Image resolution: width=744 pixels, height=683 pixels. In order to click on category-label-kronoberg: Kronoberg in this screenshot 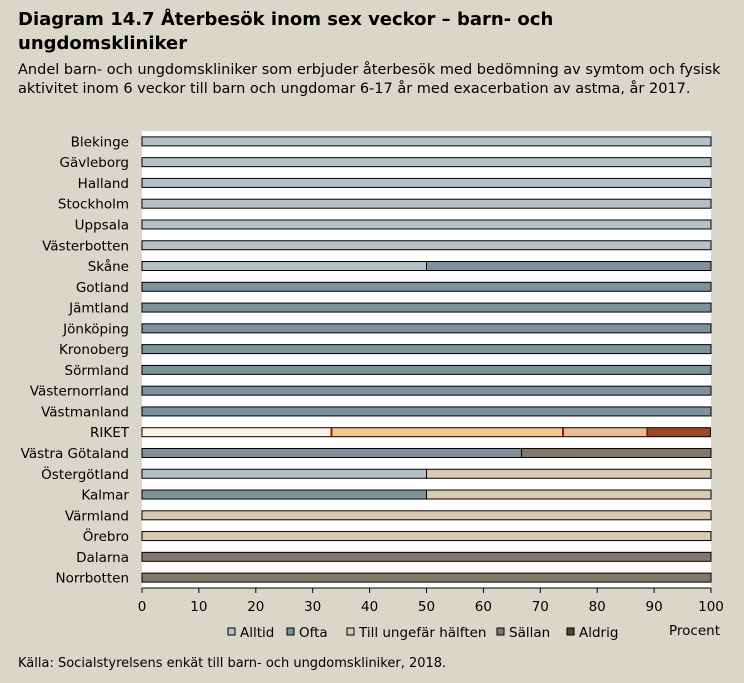, I will do `click(94, 350)`.